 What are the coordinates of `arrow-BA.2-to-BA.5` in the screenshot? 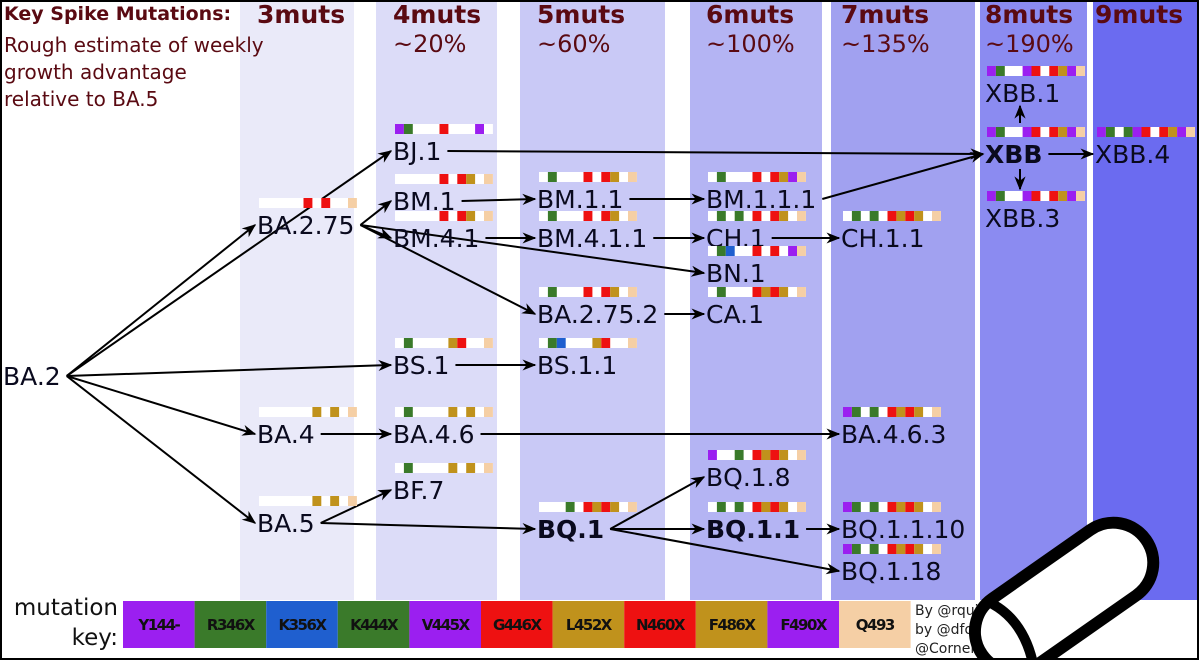 It's located at (161, 449).